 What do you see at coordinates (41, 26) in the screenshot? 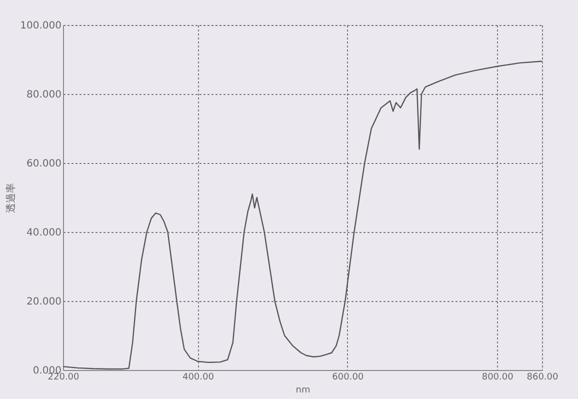
I see `y-tick-label: 100.000` at bounding box center [41, 26].